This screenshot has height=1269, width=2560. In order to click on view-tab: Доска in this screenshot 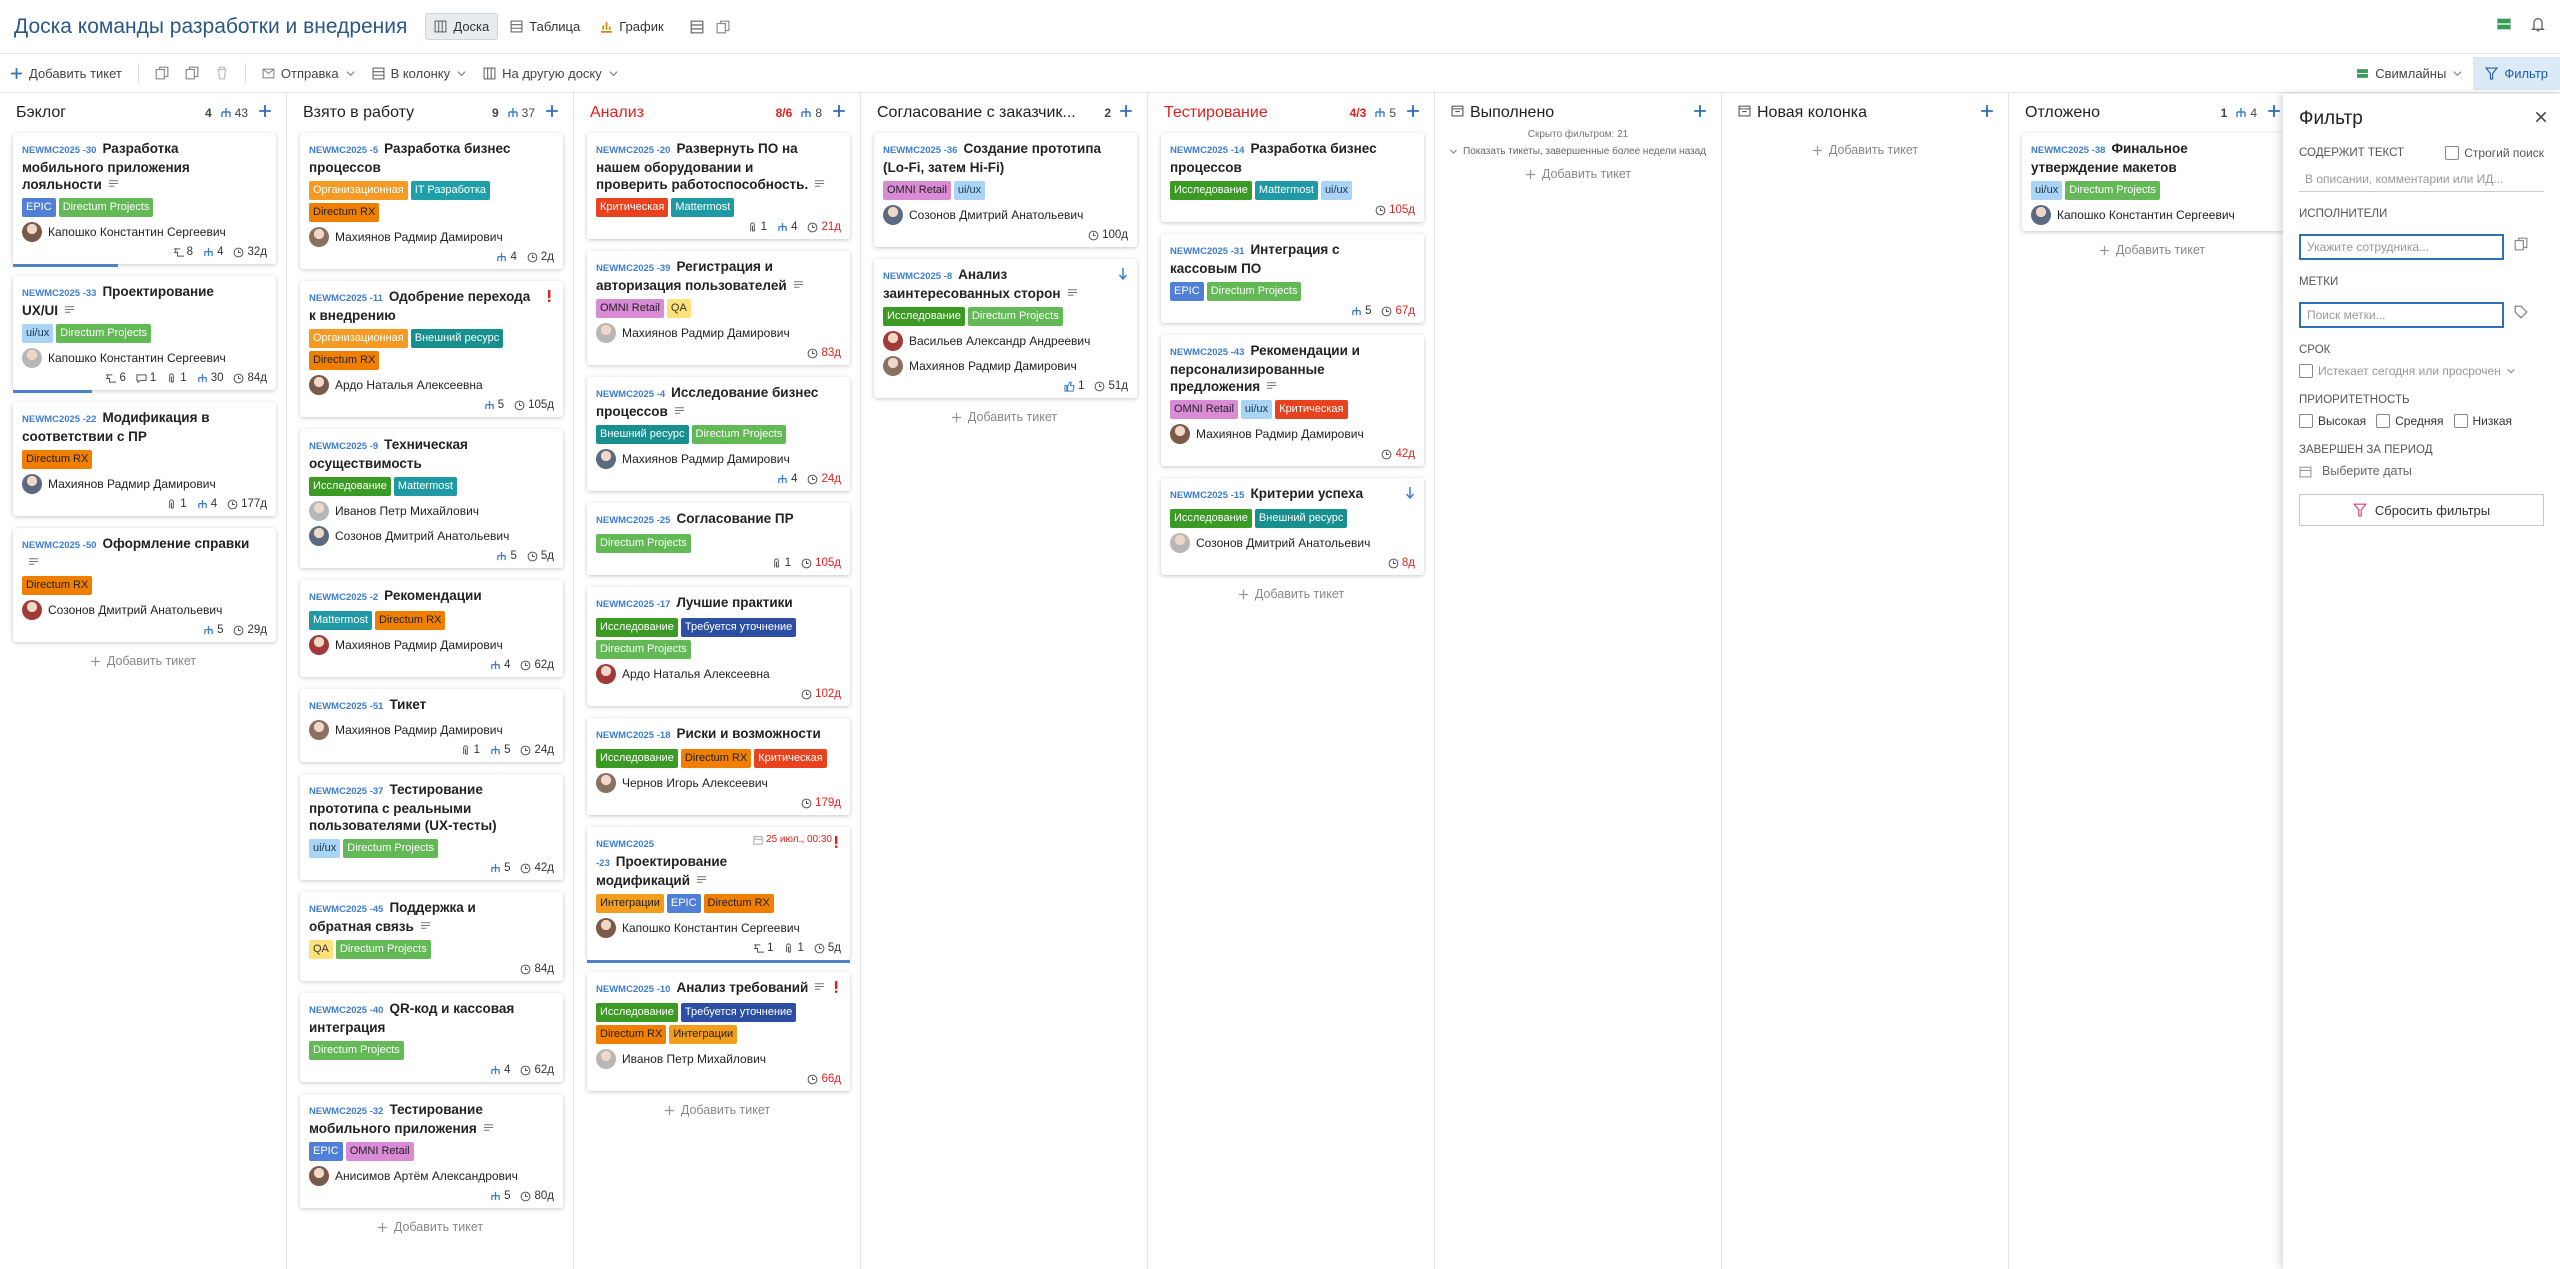, I will do `click(462, 26)`.